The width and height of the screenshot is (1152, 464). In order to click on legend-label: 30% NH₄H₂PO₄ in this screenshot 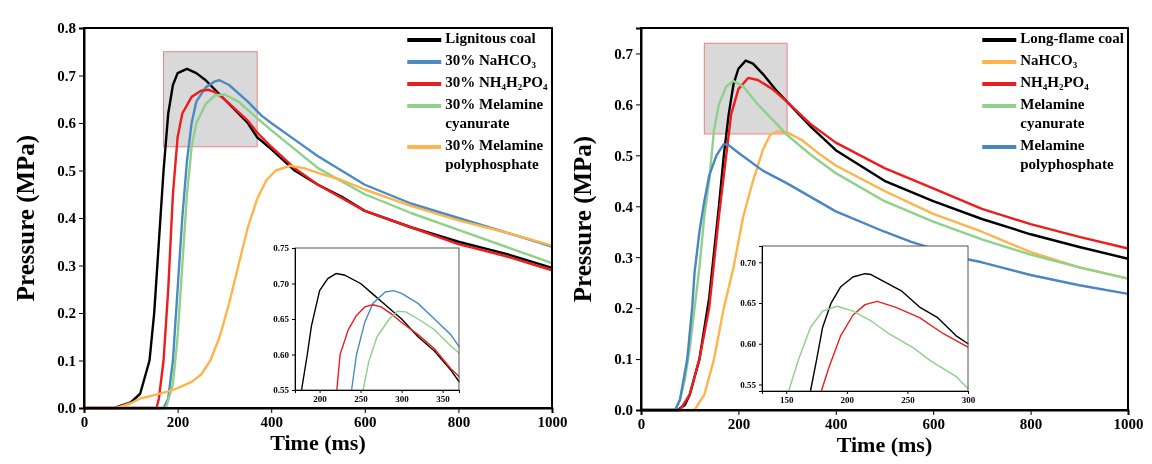, I will do `click(496, 82)`.